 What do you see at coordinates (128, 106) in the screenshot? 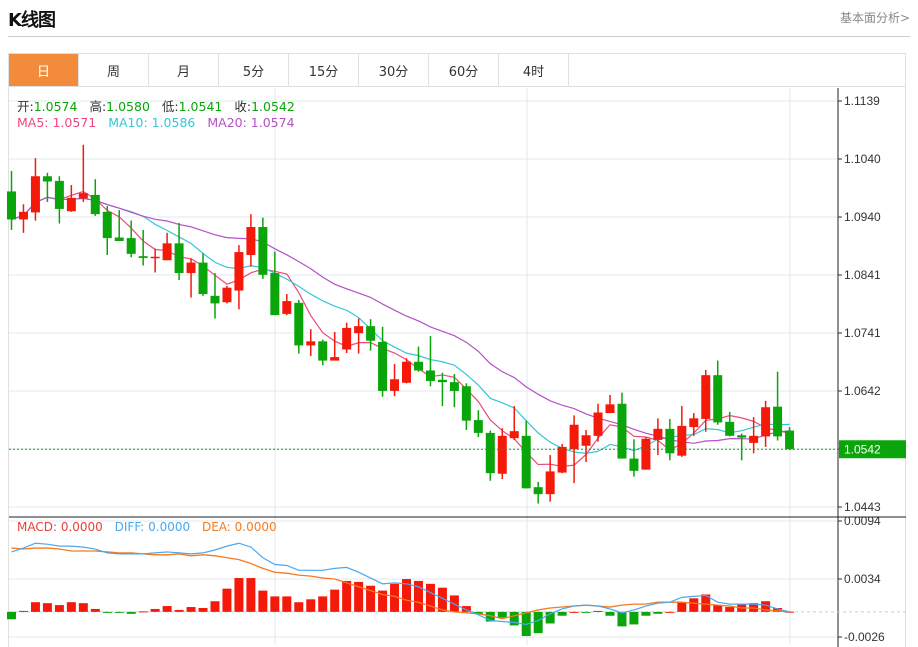
I see `high-value: 1.0580` at bounding box center [128, 106].